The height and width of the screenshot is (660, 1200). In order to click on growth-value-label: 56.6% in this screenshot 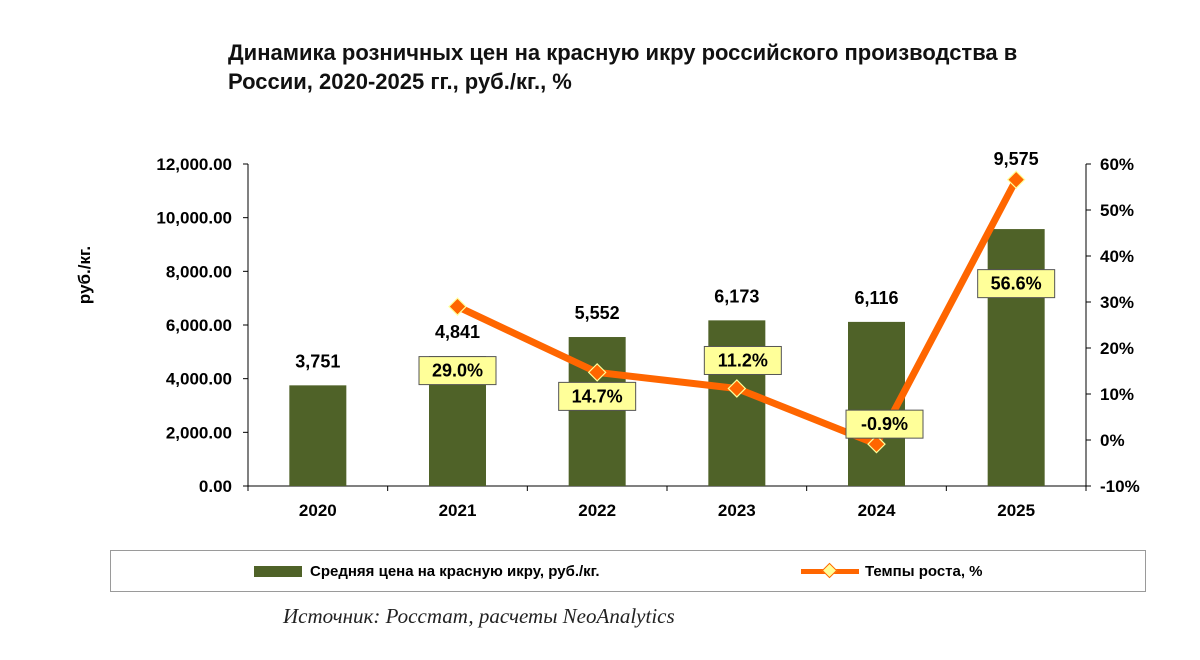, I will do `click(1016, 284)`.